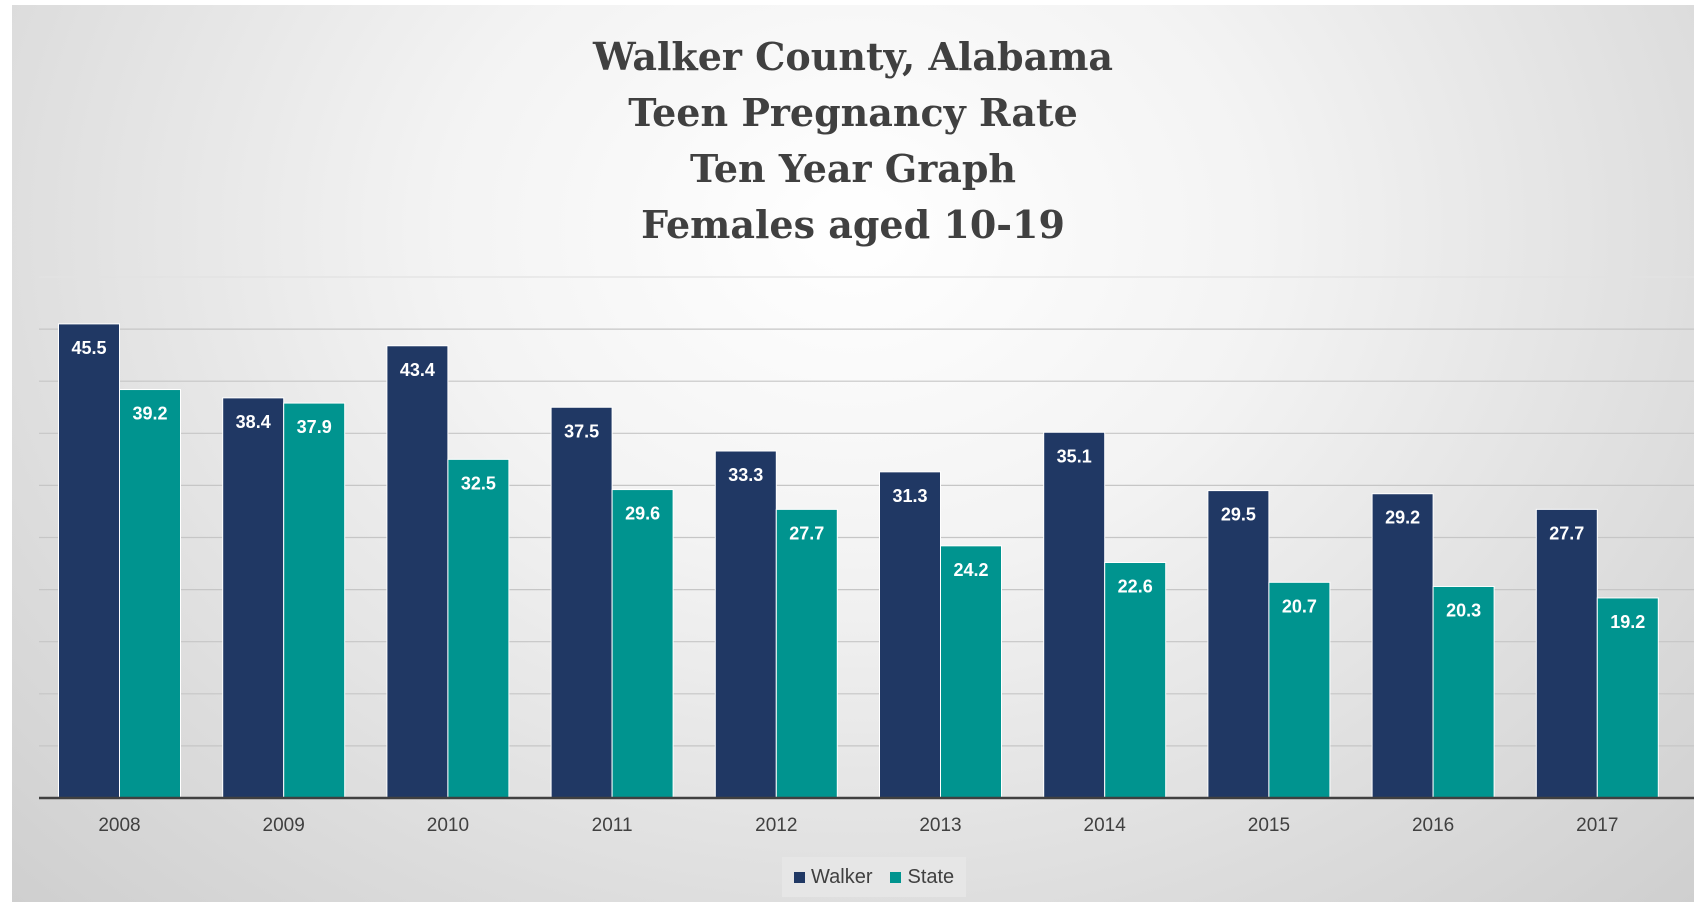 The width and height of the screenshot is (1694, 902). I want to click on data-label-state-2012: 27.7, so click(806, 533).